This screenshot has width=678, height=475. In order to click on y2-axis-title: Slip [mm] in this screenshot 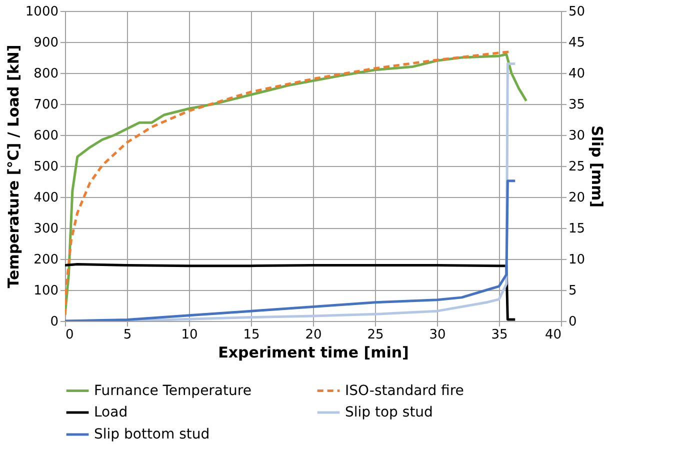, I will do `click(597, 166)`.